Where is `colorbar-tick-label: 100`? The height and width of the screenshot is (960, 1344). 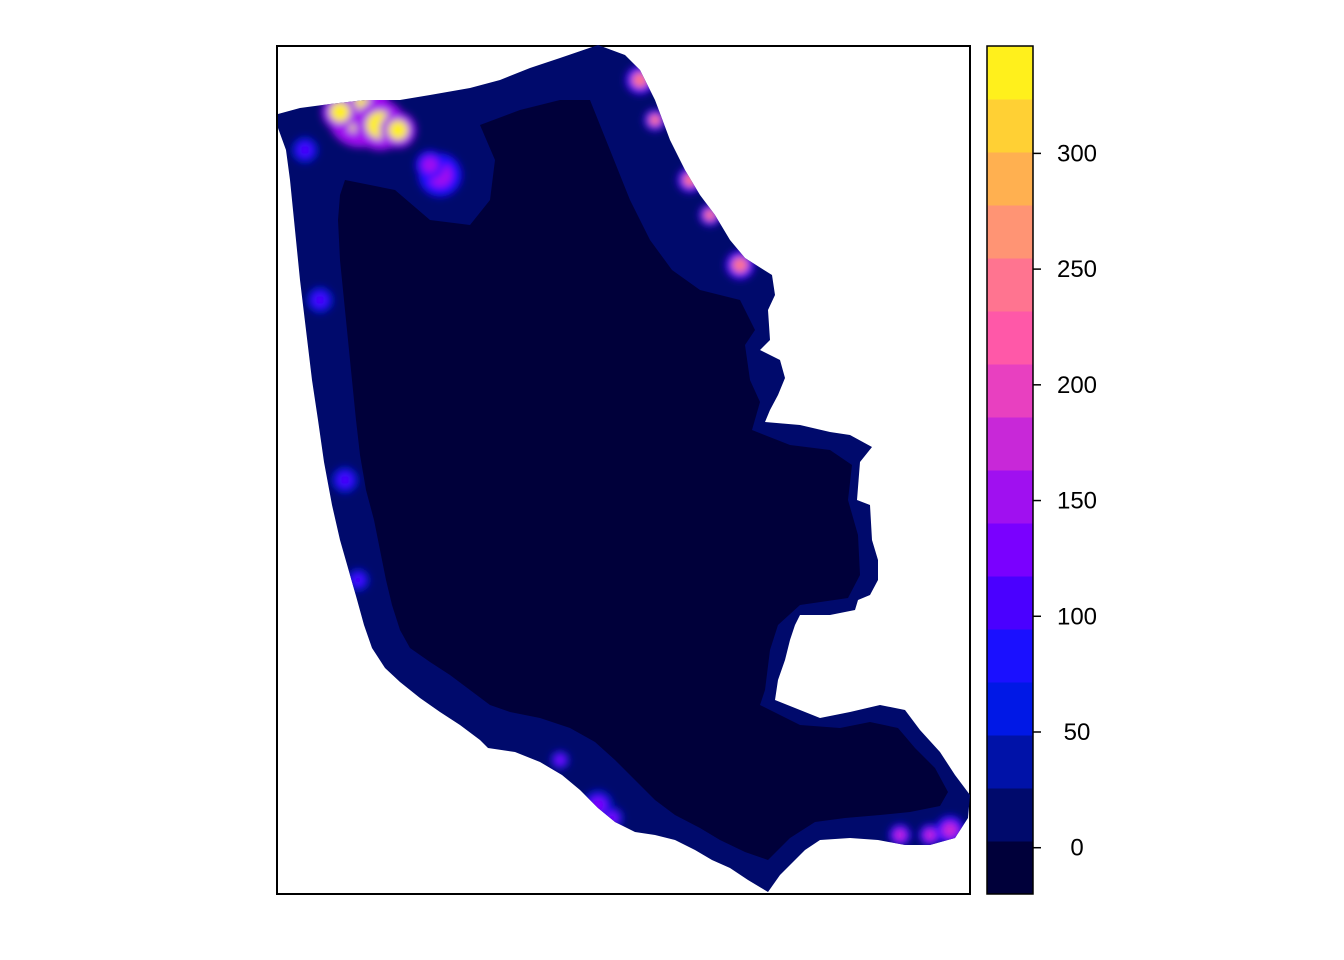 colorbar-tick-label: 100 is located at coordinates (1077, 616).